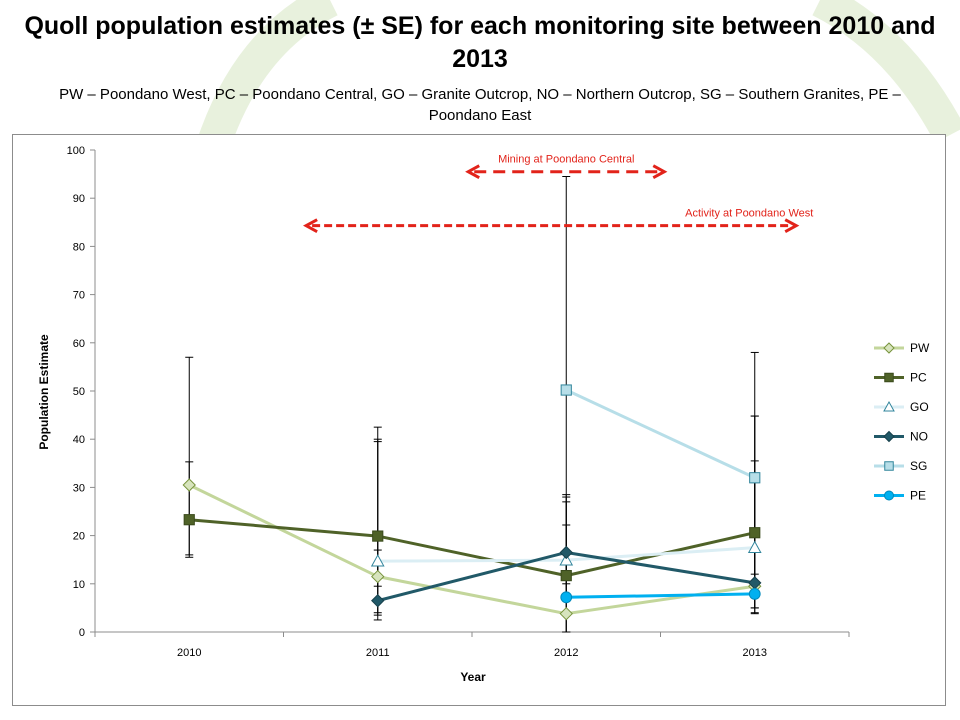  Describe the element at coordinates (660, 434) in the screenshot. I see `series-line-sg` at that location.